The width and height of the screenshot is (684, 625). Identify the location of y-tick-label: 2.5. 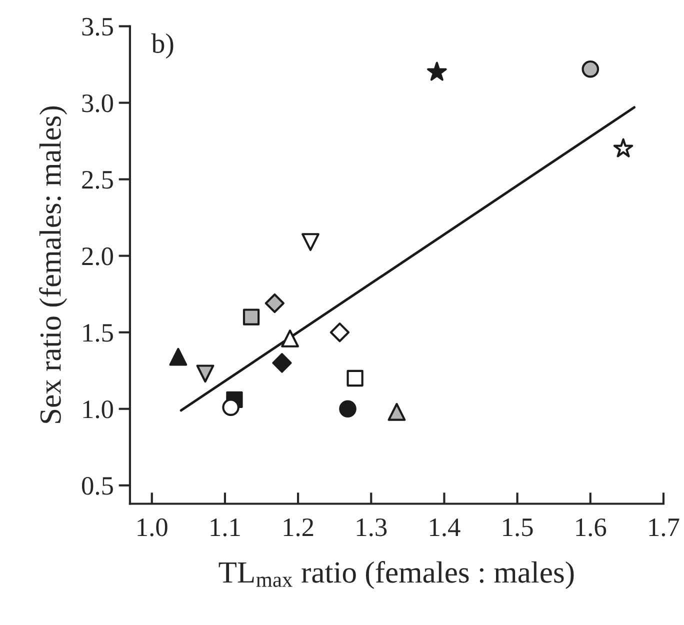
(97, 179).